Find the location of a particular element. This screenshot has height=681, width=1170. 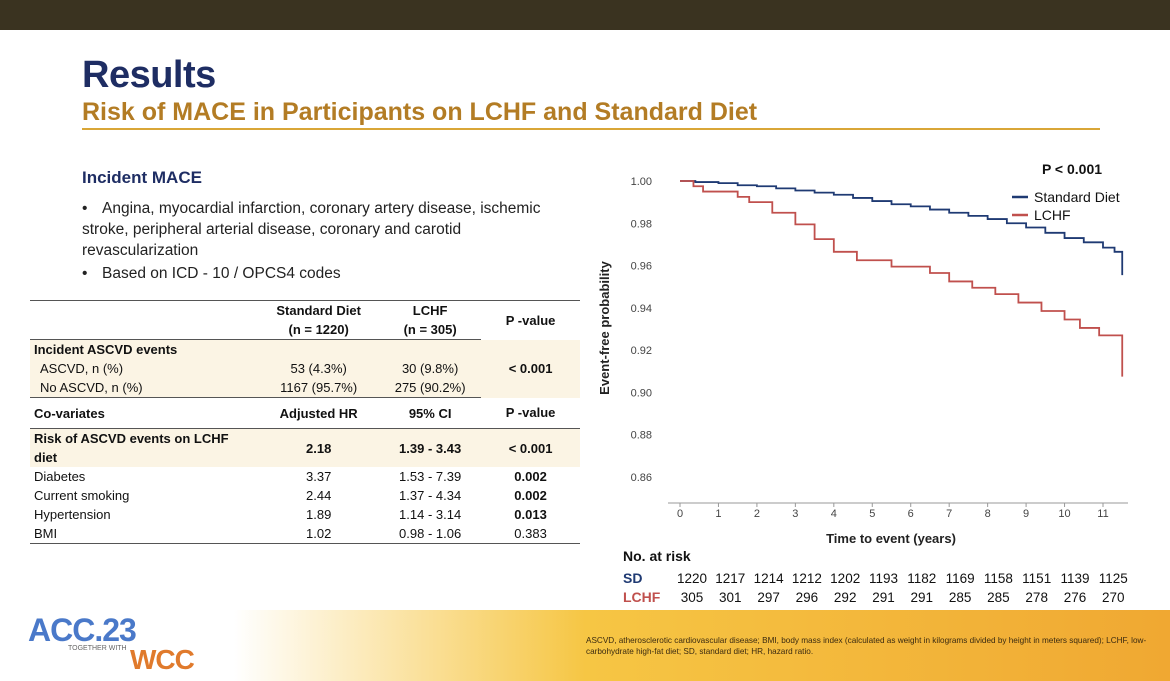

covariates-header-row: Co-variates Adjusted HR 95% CI P -value is located at coordinates (305, 413).